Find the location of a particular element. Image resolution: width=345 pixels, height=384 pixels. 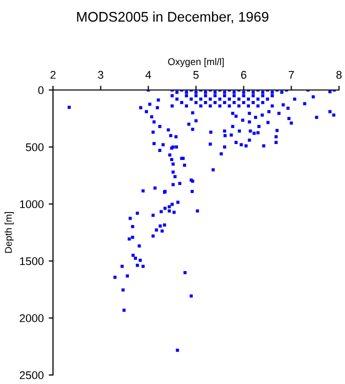

y-tick-label: 1000 is located at coordinates (32, 204).